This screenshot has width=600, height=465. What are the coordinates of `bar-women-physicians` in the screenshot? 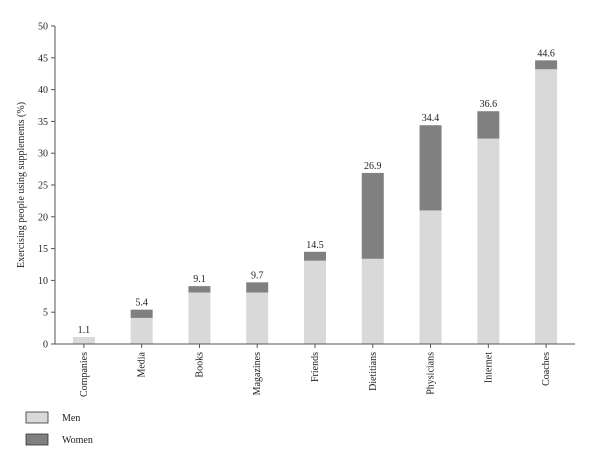 It's located at (430, 168).